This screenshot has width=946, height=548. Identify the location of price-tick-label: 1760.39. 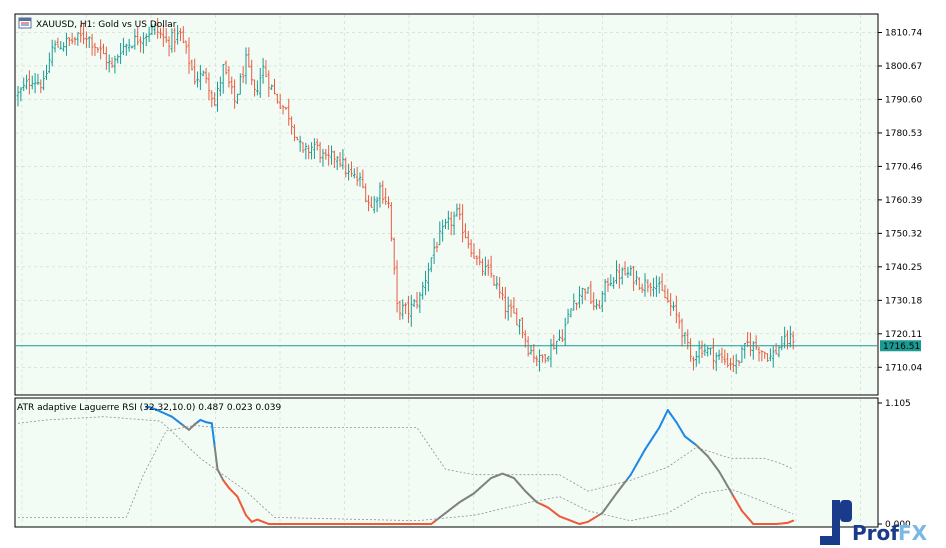
(903, 201).